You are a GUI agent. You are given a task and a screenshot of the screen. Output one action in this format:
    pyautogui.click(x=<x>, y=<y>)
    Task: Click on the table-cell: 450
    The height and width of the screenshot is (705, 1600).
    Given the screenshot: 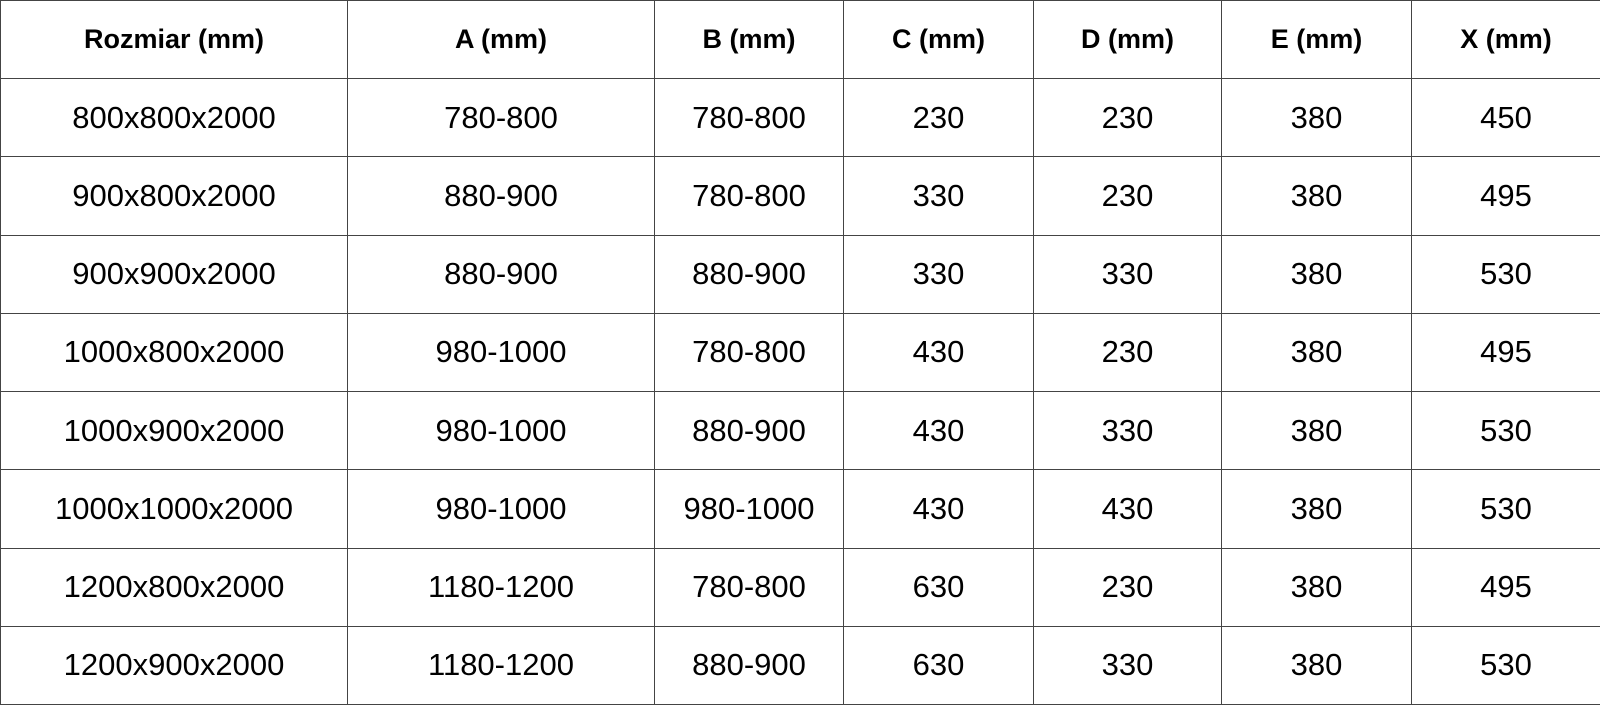 What is the action you would take?
    pyautogui.click(x=1505, y=117)
    